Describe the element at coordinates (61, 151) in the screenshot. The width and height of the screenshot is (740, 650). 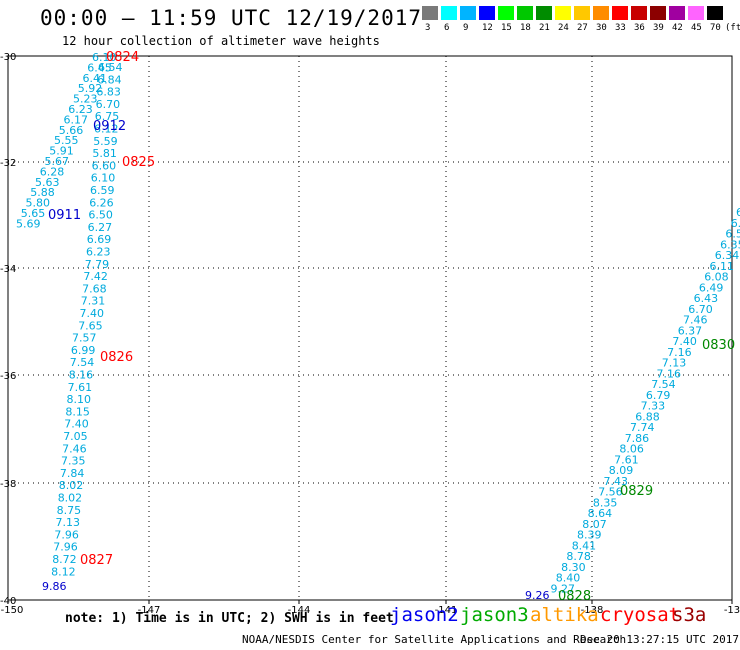
I see `wave-height-value: 5.91` at that location.